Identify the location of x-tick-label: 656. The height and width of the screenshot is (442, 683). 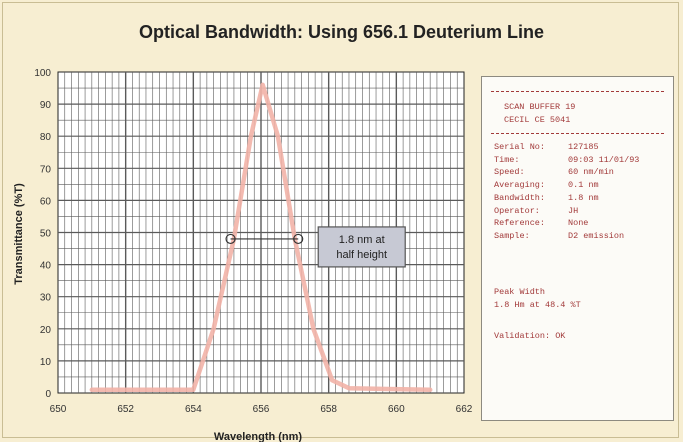
(261, 409).